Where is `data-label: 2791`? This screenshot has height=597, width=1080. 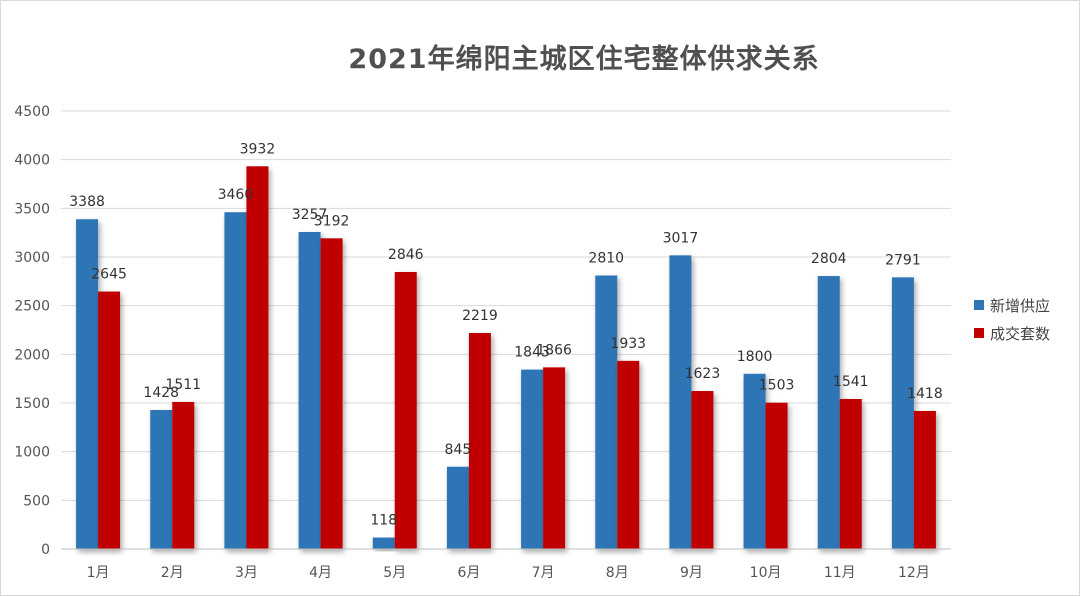 data-label: 2791 is located at coordinates (903, 260).